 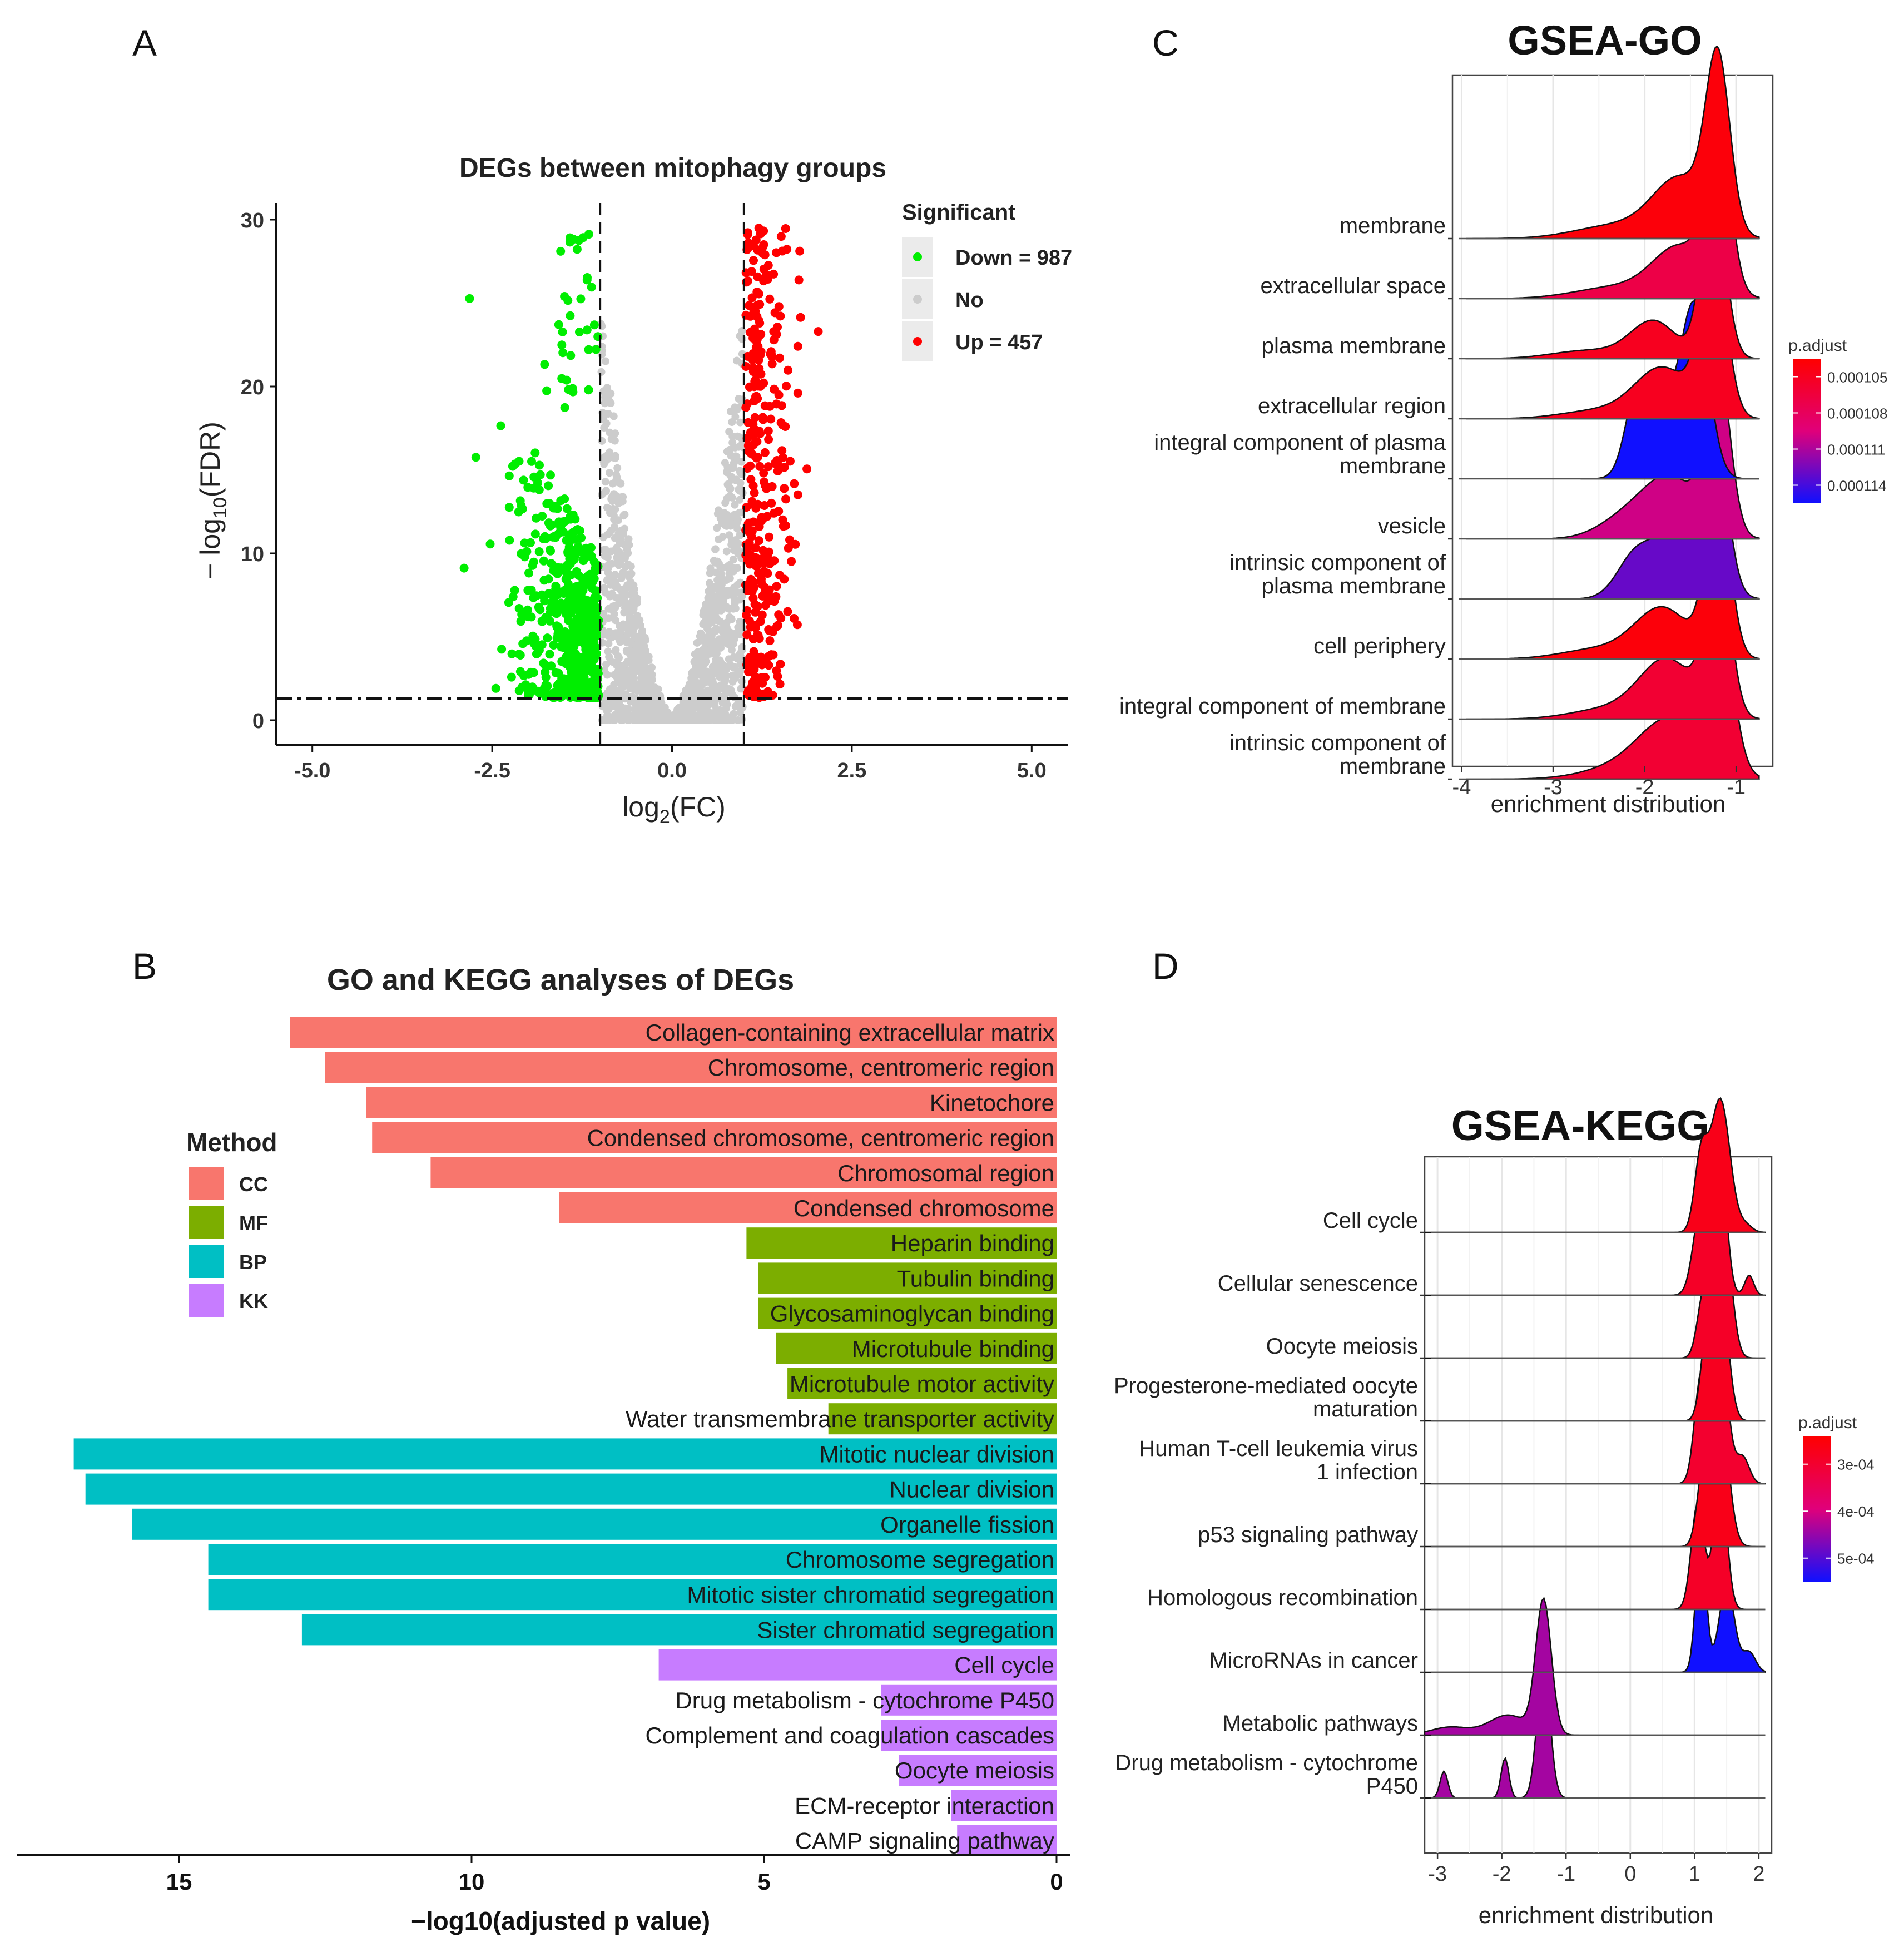 What do you see at coordinates (999, 342) in the screenshot?
I see `volcano-legend-label: Up = 457` at bounding box center [999, 342].